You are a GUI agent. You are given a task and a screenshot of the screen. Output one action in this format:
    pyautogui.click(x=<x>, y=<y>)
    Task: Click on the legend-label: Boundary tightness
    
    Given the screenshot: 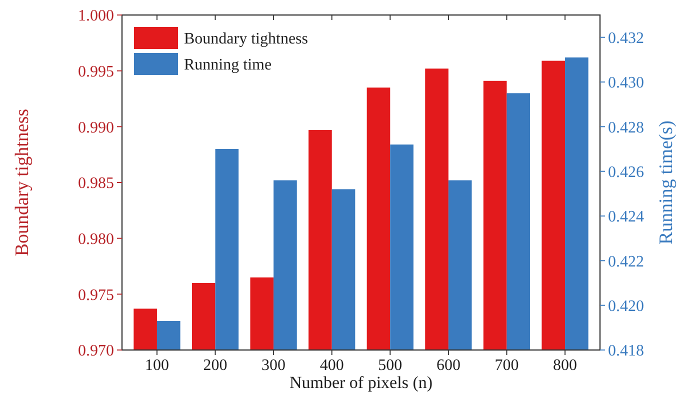 What is the action you would take?
    pyautogui.click(x=246, y=39)
    